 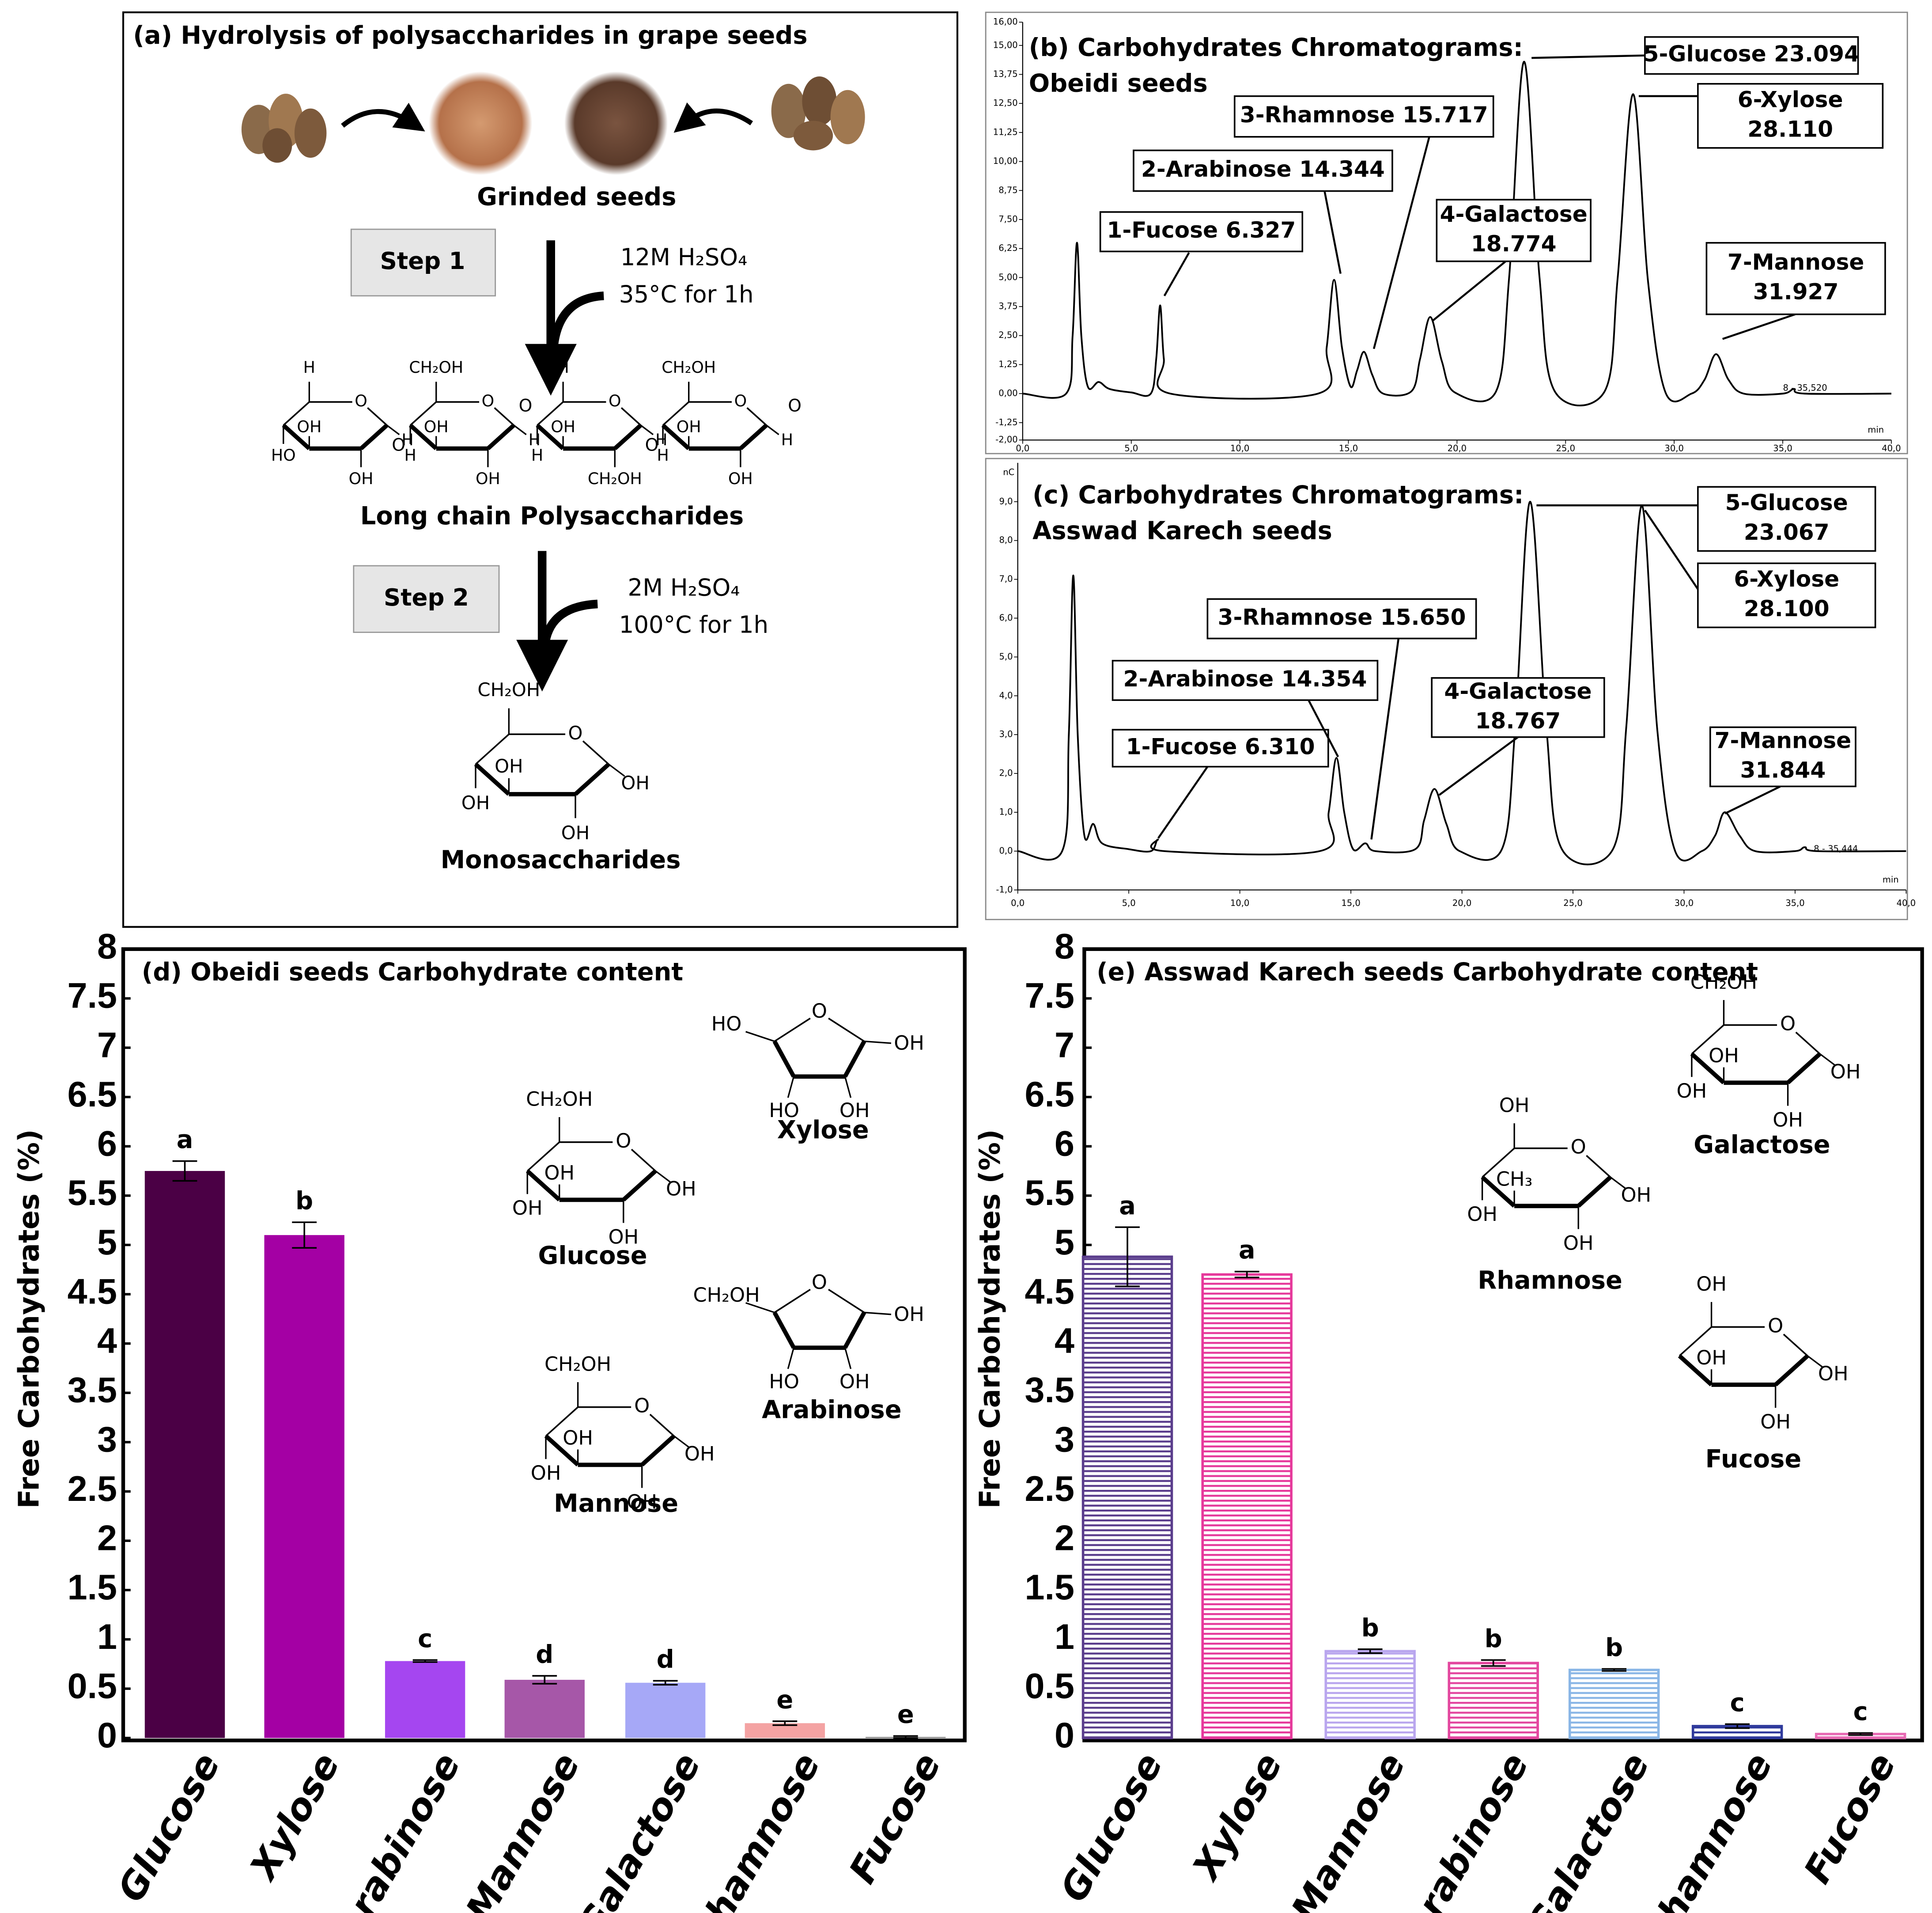 I want to click on y-tick-label: 9,0, so click(x=1006, y=501).